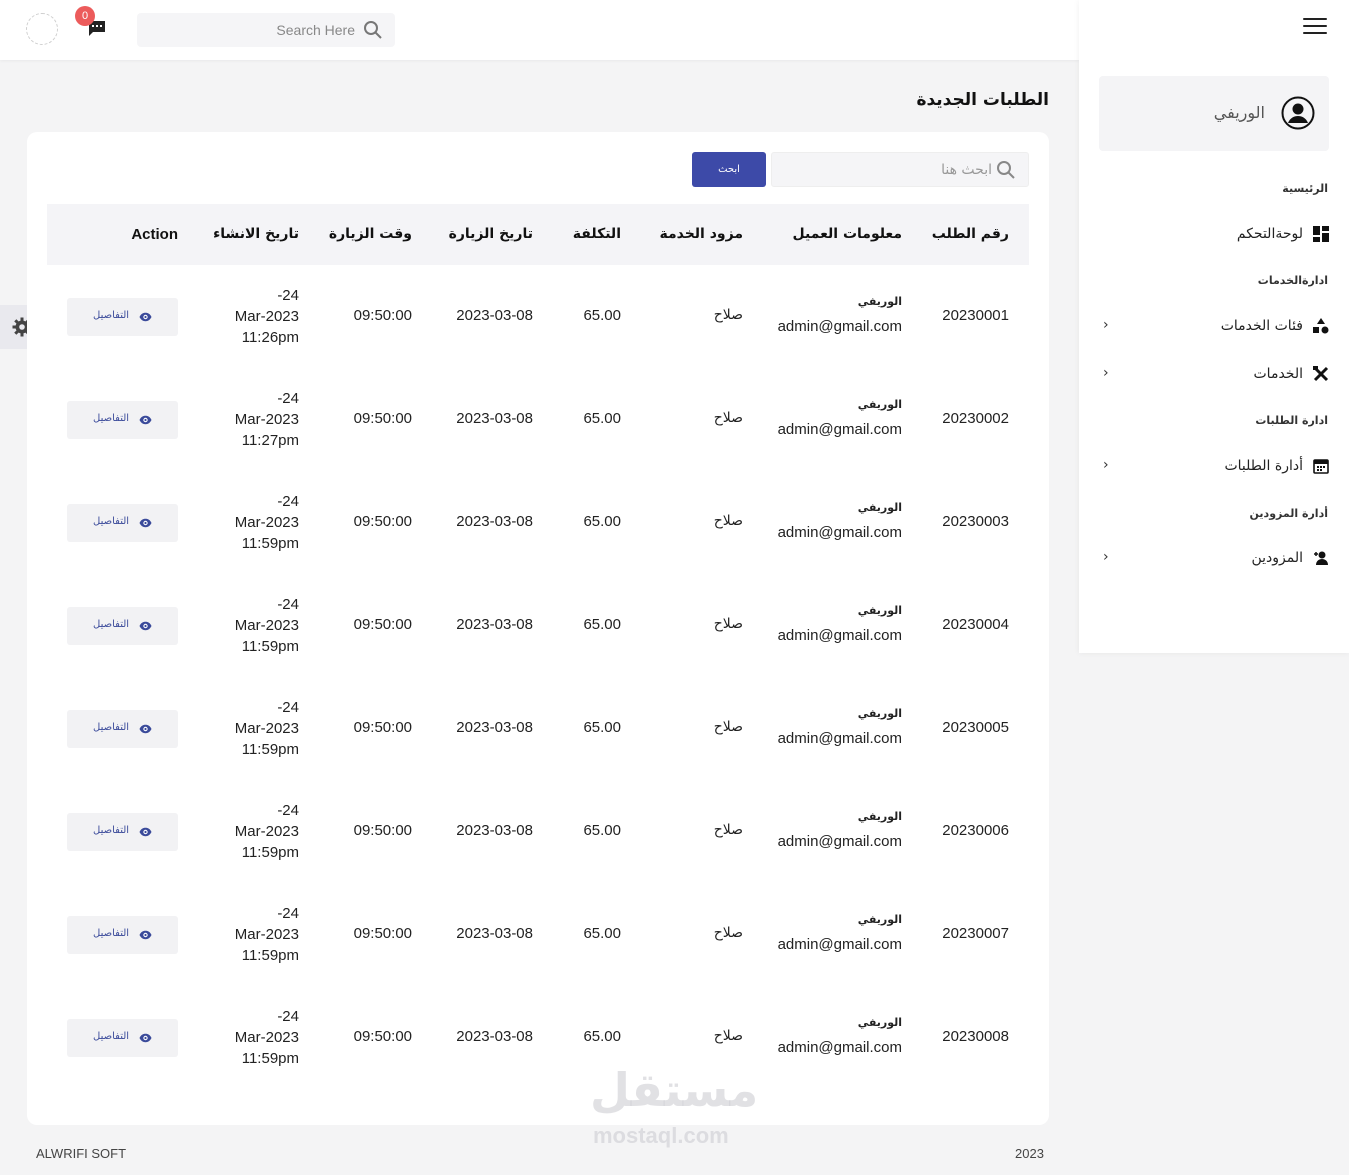  What do you see at coordinates (85, 16) in the screenshot?
I see `notification-badge: 0` at bounding box center [85, 16].